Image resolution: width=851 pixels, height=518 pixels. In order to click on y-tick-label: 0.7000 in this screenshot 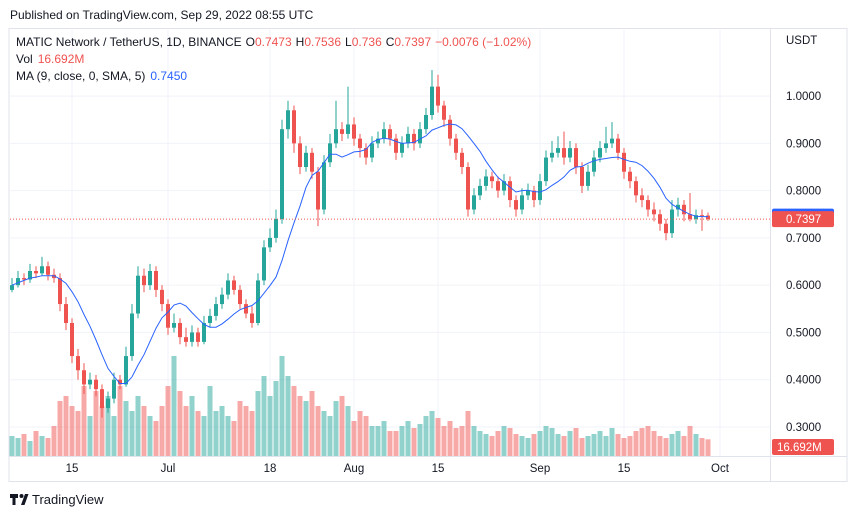, I will do `click(803, 239)`.